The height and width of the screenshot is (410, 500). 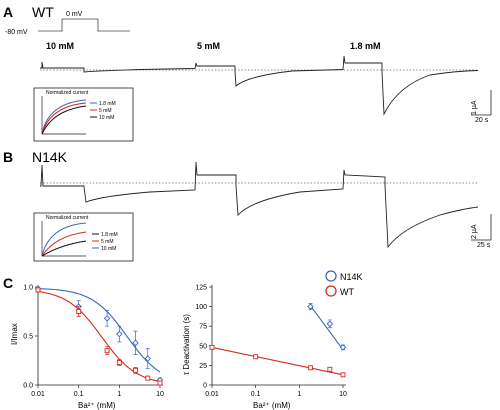 What do you see at coordinates (28, 337) in the screenshot?
I see `left-ytick-label-1: 0.5` at bounding box center [28, 337].